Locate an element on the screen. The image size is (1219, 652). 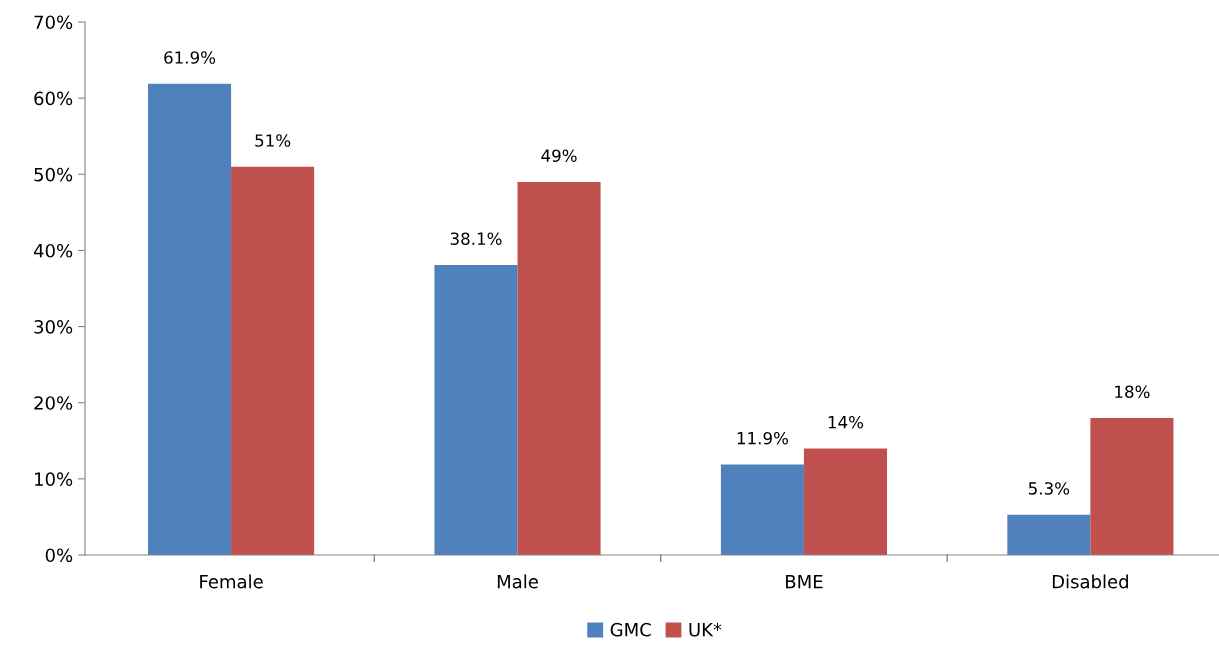
y-tick-label: 20% is located at coordinates (53, 403).